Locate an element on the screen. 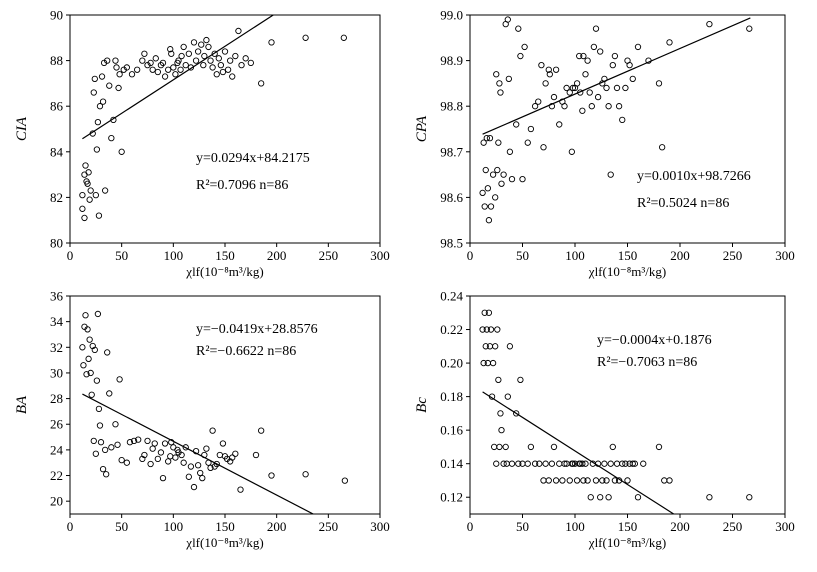  x-tick-label: 300 is located at coordinates (785, 255).